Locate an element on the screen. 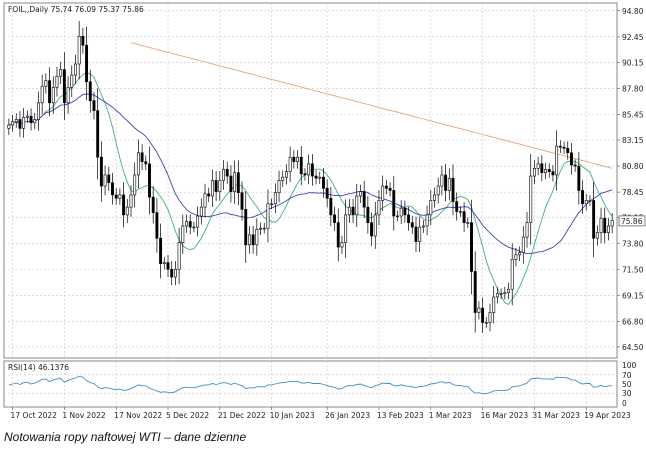 The image size is (646, 452). current-price-marker: 75.86 is located at coordinates (632, 221).